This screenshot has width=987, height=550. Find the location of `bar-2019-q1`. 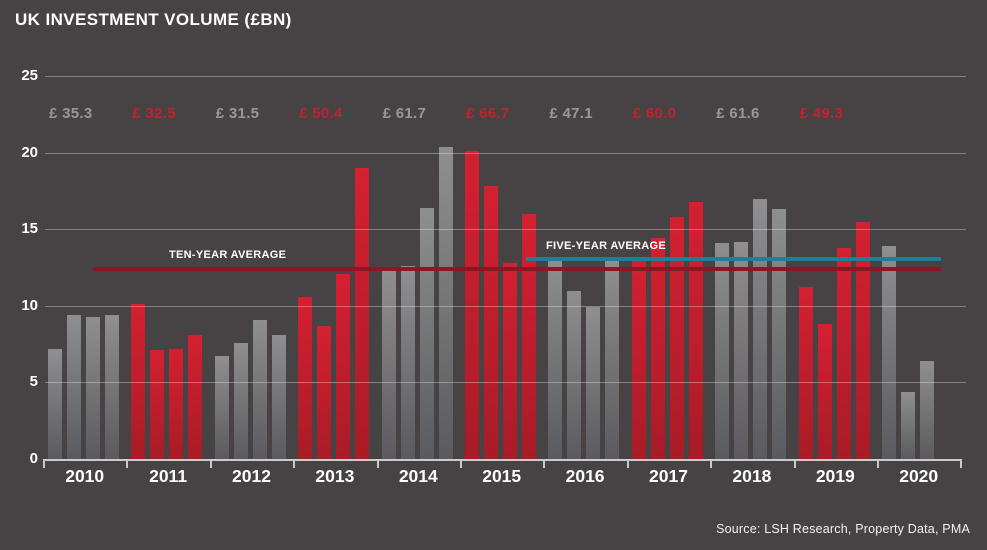

bar-2019-q1 is located at coordinates (805, 373).